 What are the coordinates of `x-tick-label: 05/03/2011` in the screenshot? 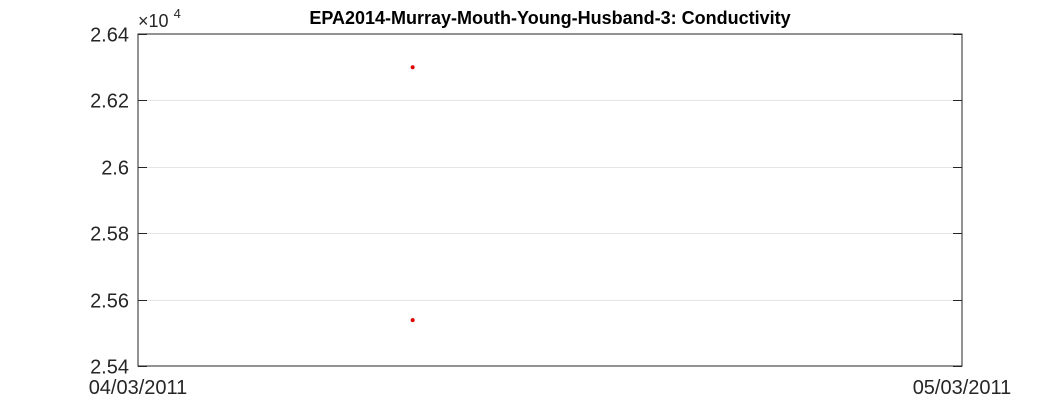 It's located at (962, 388).